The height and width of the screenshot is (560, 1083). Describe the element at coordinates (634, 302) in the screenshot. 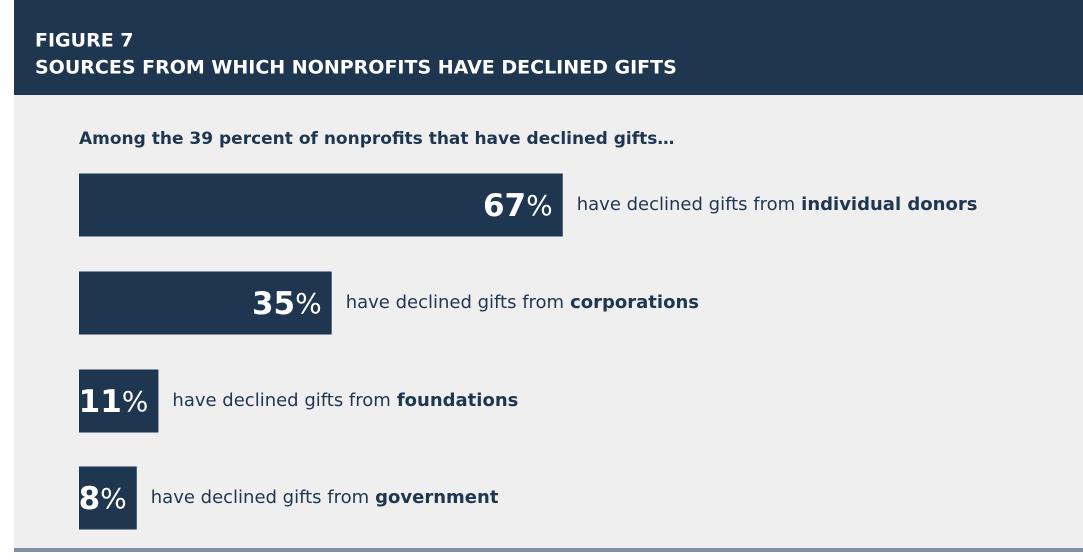

I see `category-label: corporations` at that location.